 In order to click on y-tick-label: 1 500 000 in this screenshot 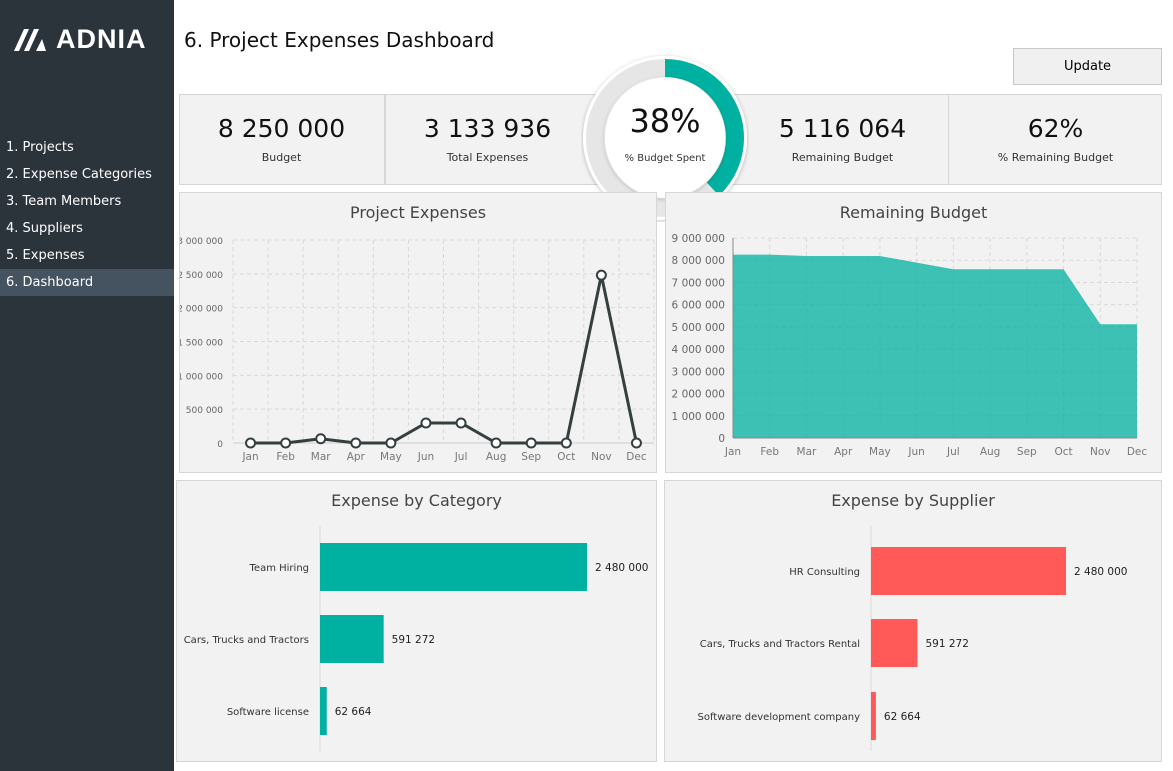, I will do `click(201, 344)`.